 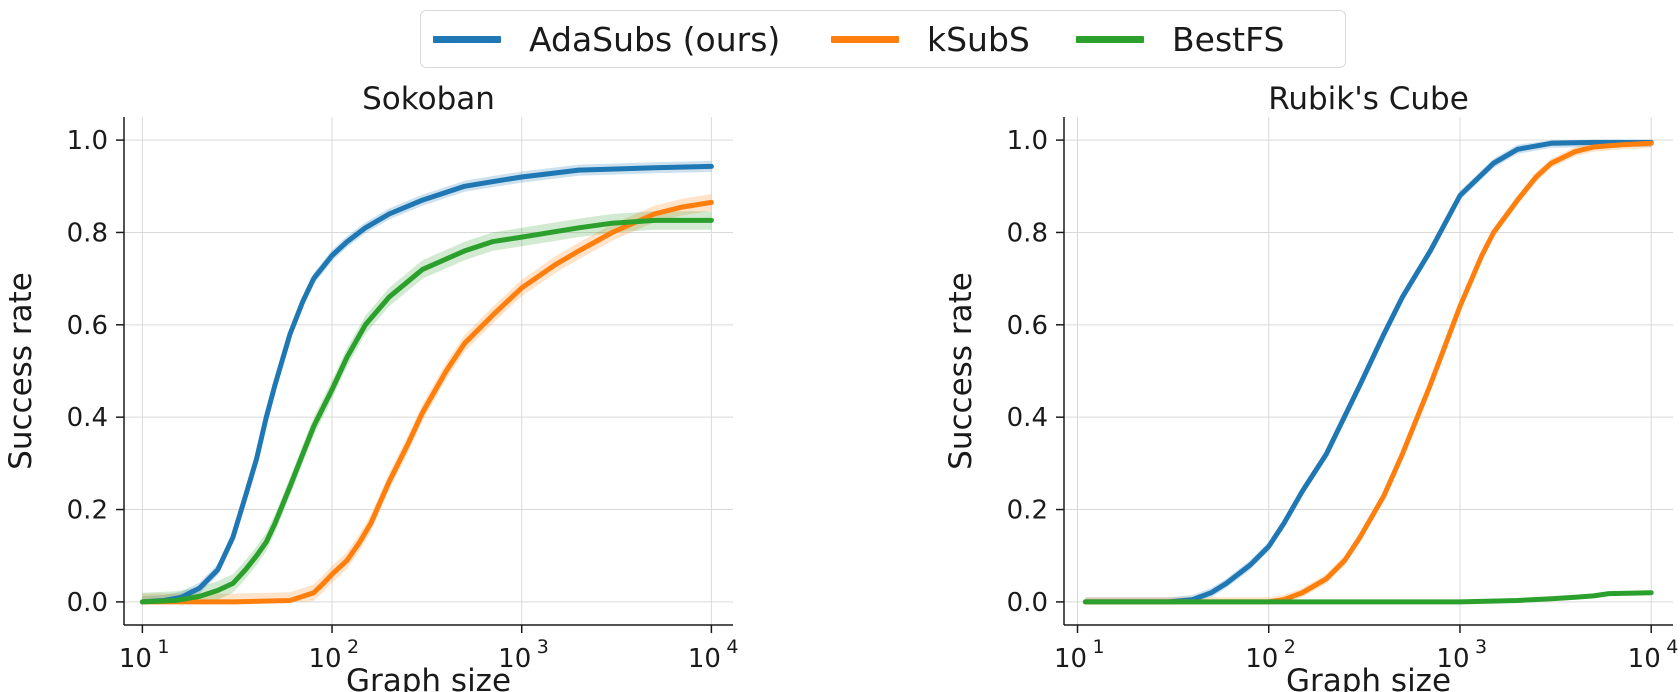 I want to click on legend-label-bestfs: BestFS, so click(x=1228, y=39).